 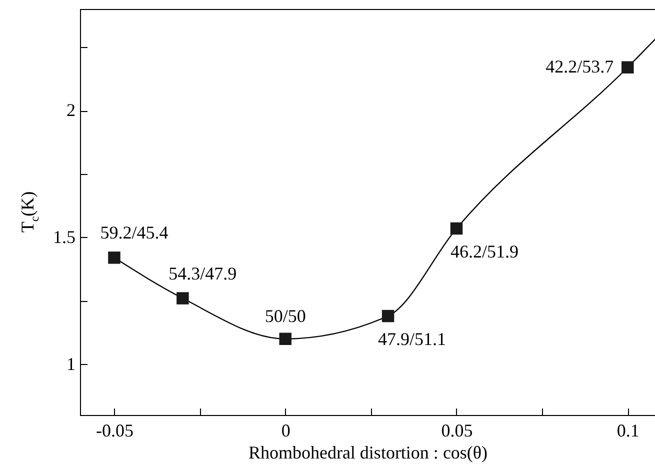 What do you see at coordinates (115, 430) in the screenshot?
I see `x-tick-label: -0.05` at bounding box center [115, 430].